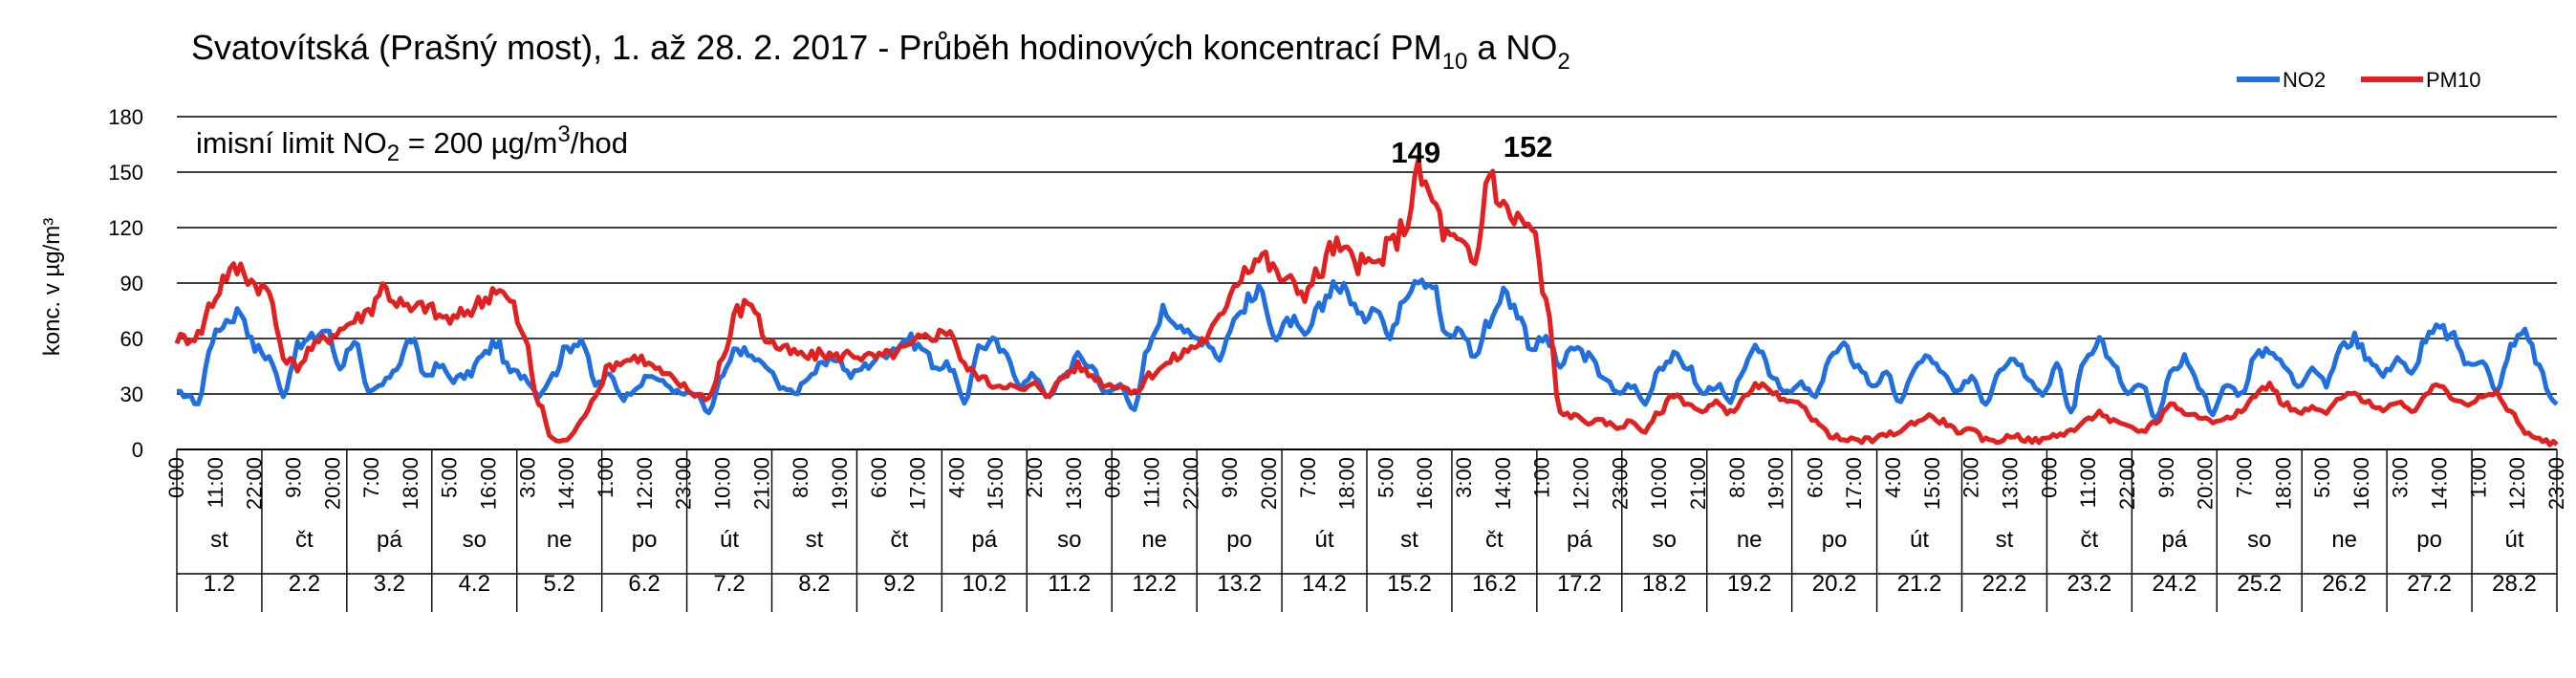  I want to click on chart-title-no-sub: 2, so click(1563, 62).